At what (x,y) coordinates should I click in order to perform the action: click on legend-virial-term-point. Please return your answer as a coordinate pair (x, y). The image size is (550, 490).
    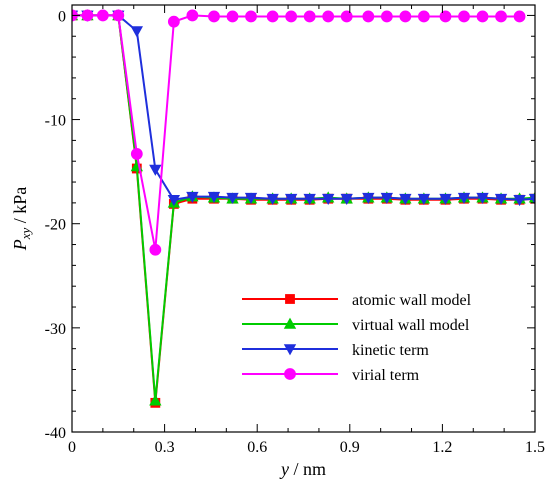
    Looking at the image, I should click on (290, 374).